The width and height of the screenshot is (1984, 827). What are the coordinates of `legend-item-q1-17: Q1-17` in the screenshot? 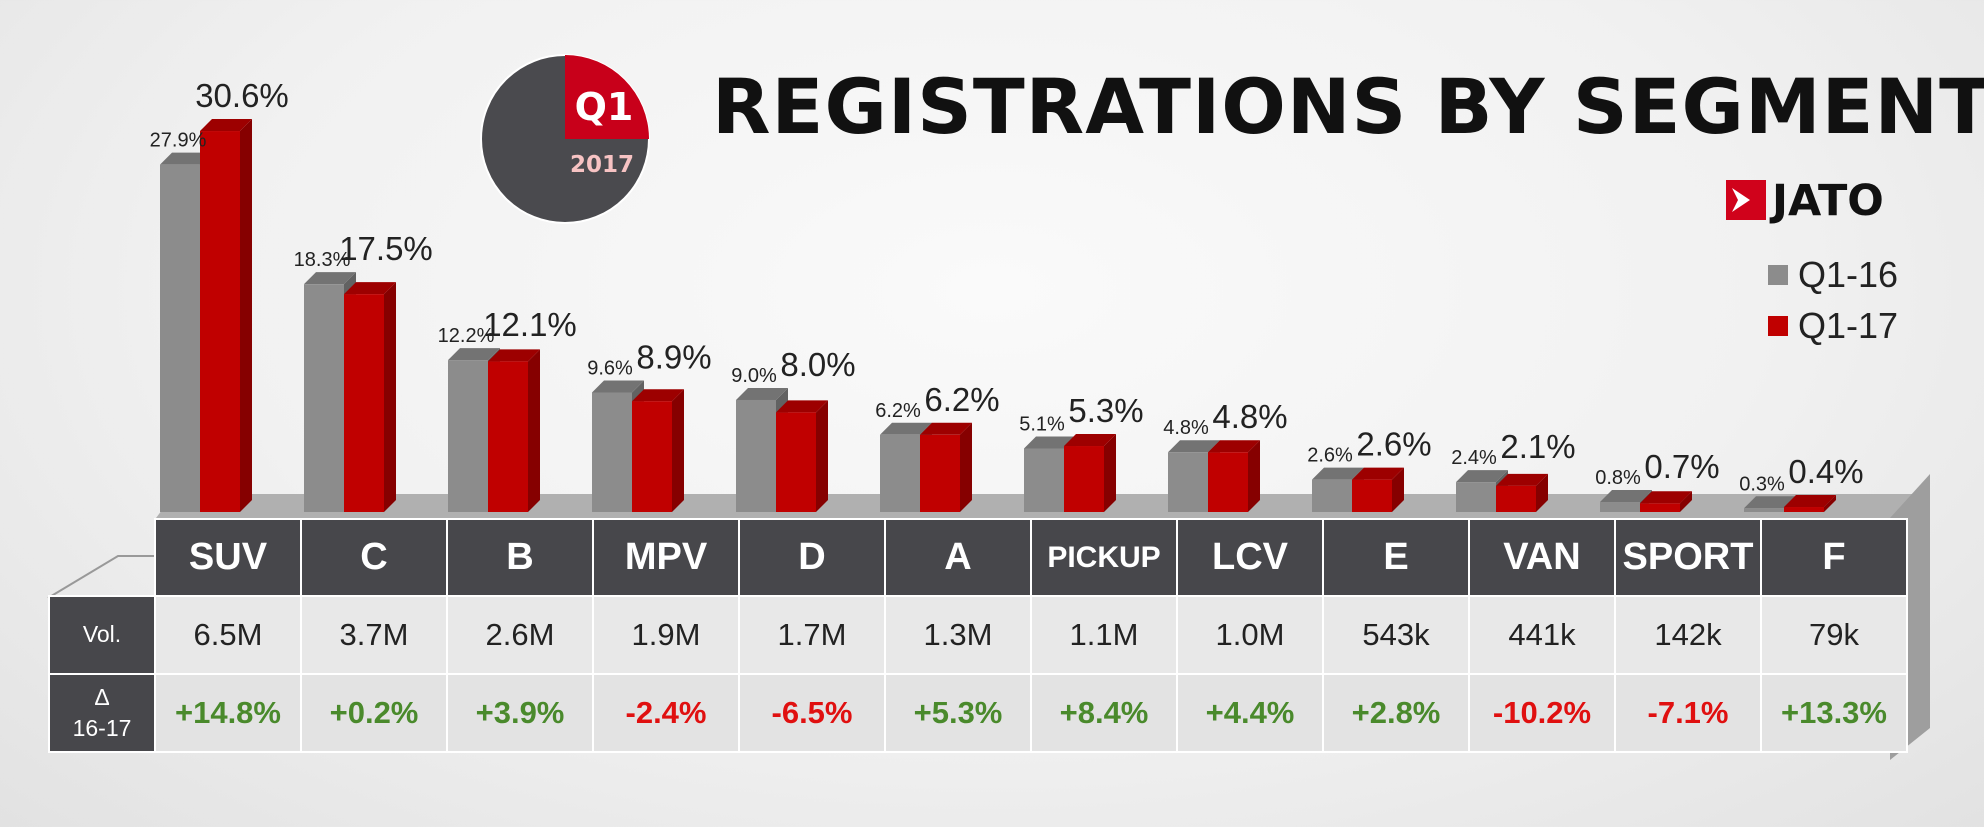 It's located at (1833, 325).